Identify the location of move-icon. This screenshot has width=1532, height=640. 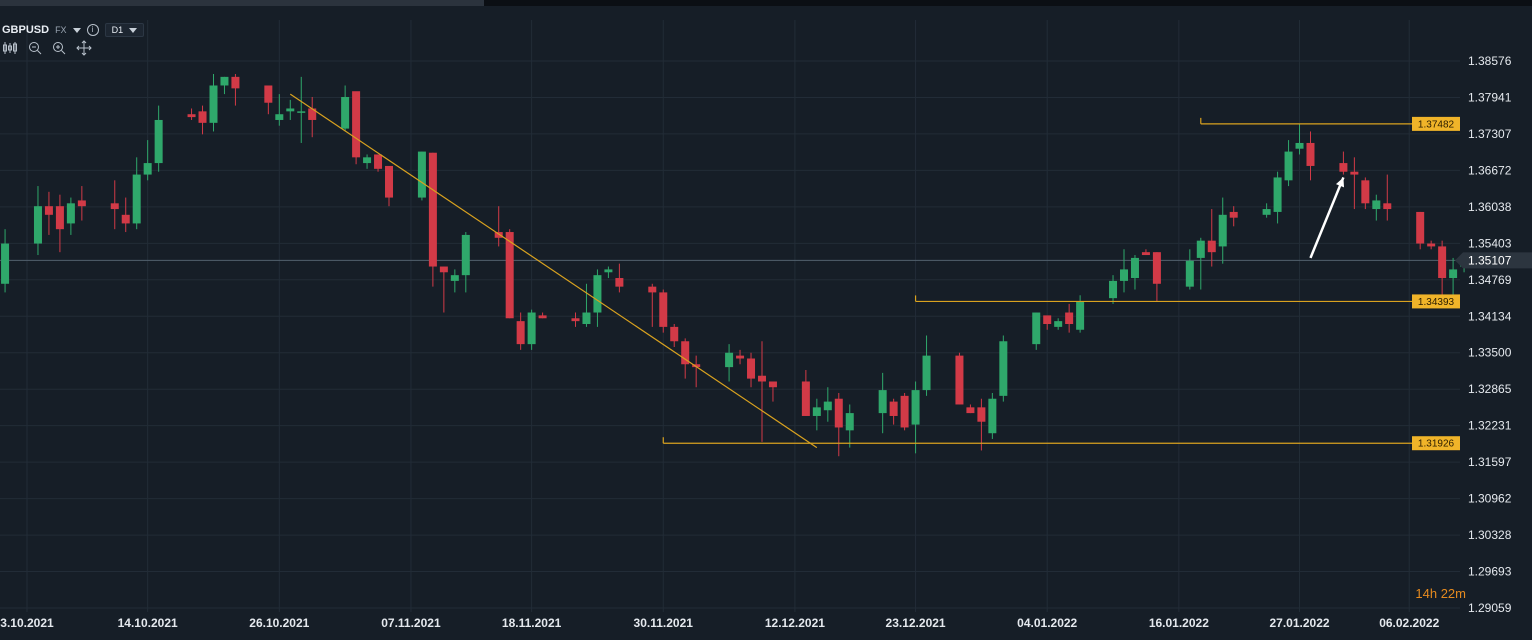
(84, 48).